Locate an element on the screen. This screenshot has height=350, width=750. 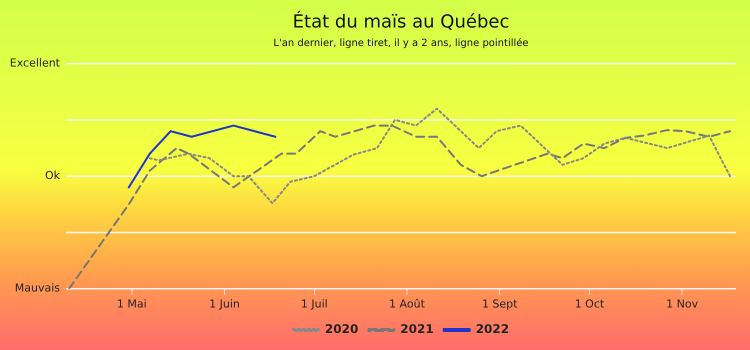
x-tick-label: 1 Mai is located at coordinates (131, 303).